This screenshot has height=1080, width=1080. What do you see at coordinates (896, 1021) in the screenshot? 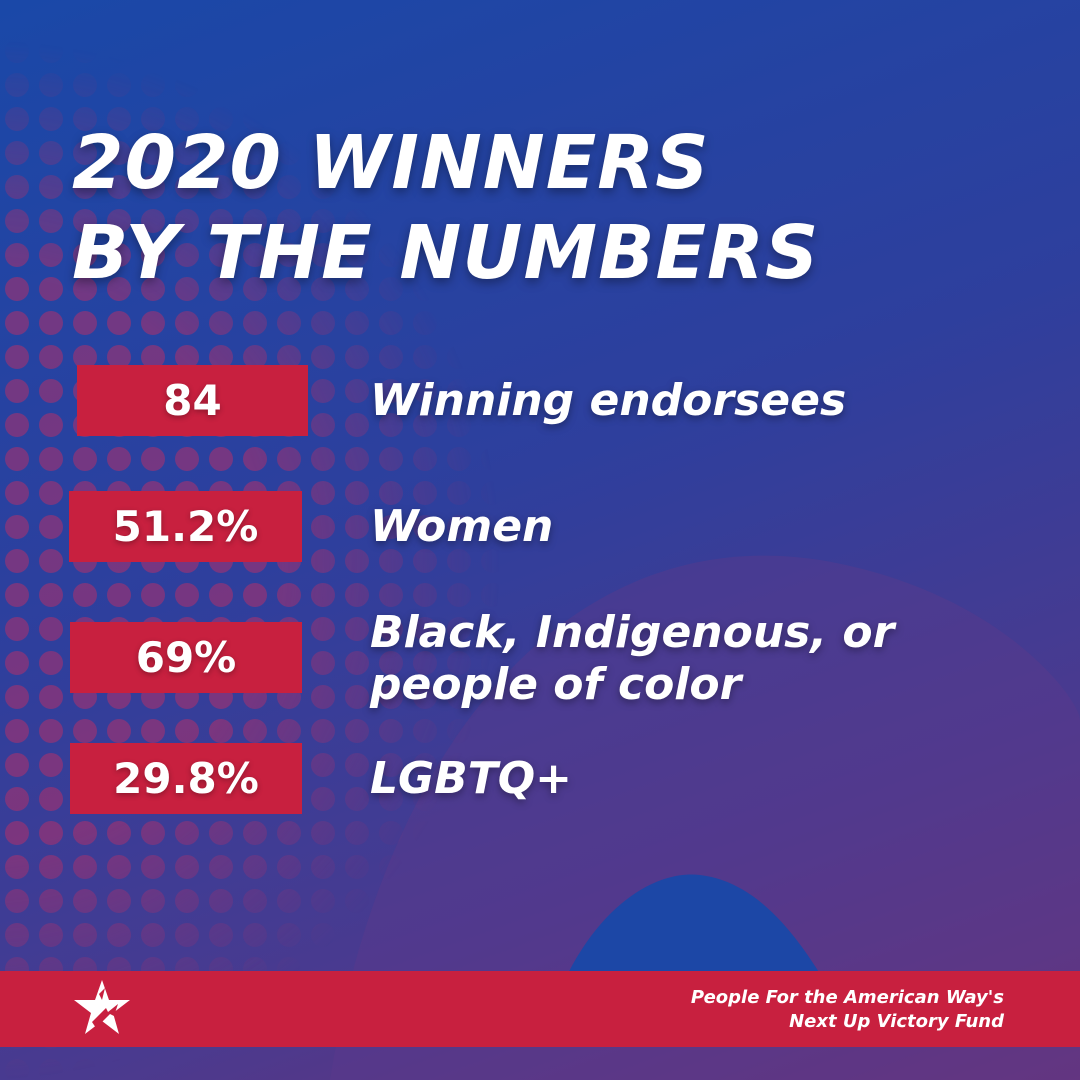
I see `footer-line-2: Next Up Victory Fund` at bounding box center [896, 1021].